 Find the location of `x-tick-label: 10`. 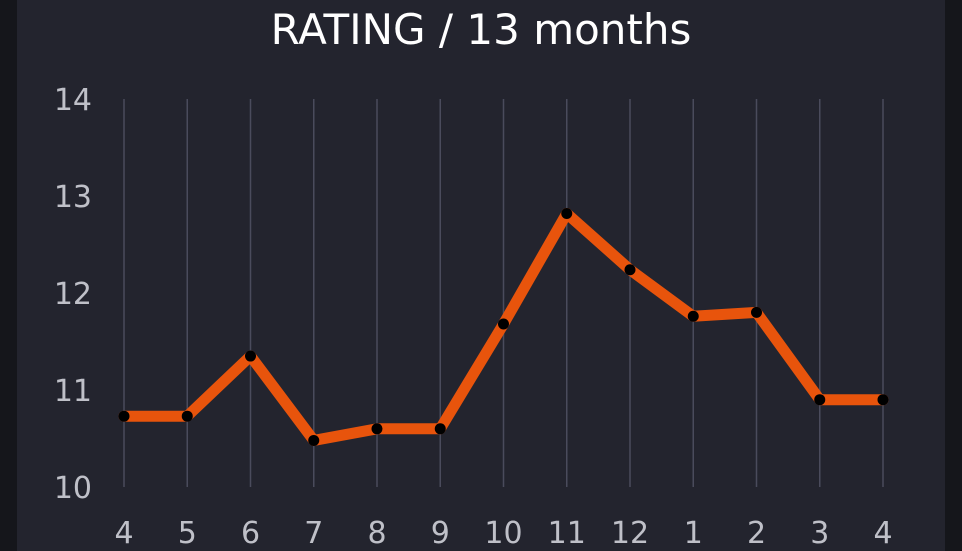

x-tick-label: 10 is located at coordinates (503, 533).